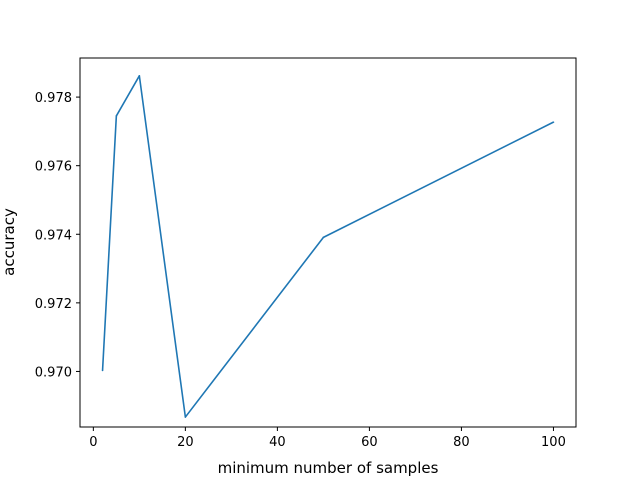  I want to click on y-tick-label: 0.974, so click(53, 235).